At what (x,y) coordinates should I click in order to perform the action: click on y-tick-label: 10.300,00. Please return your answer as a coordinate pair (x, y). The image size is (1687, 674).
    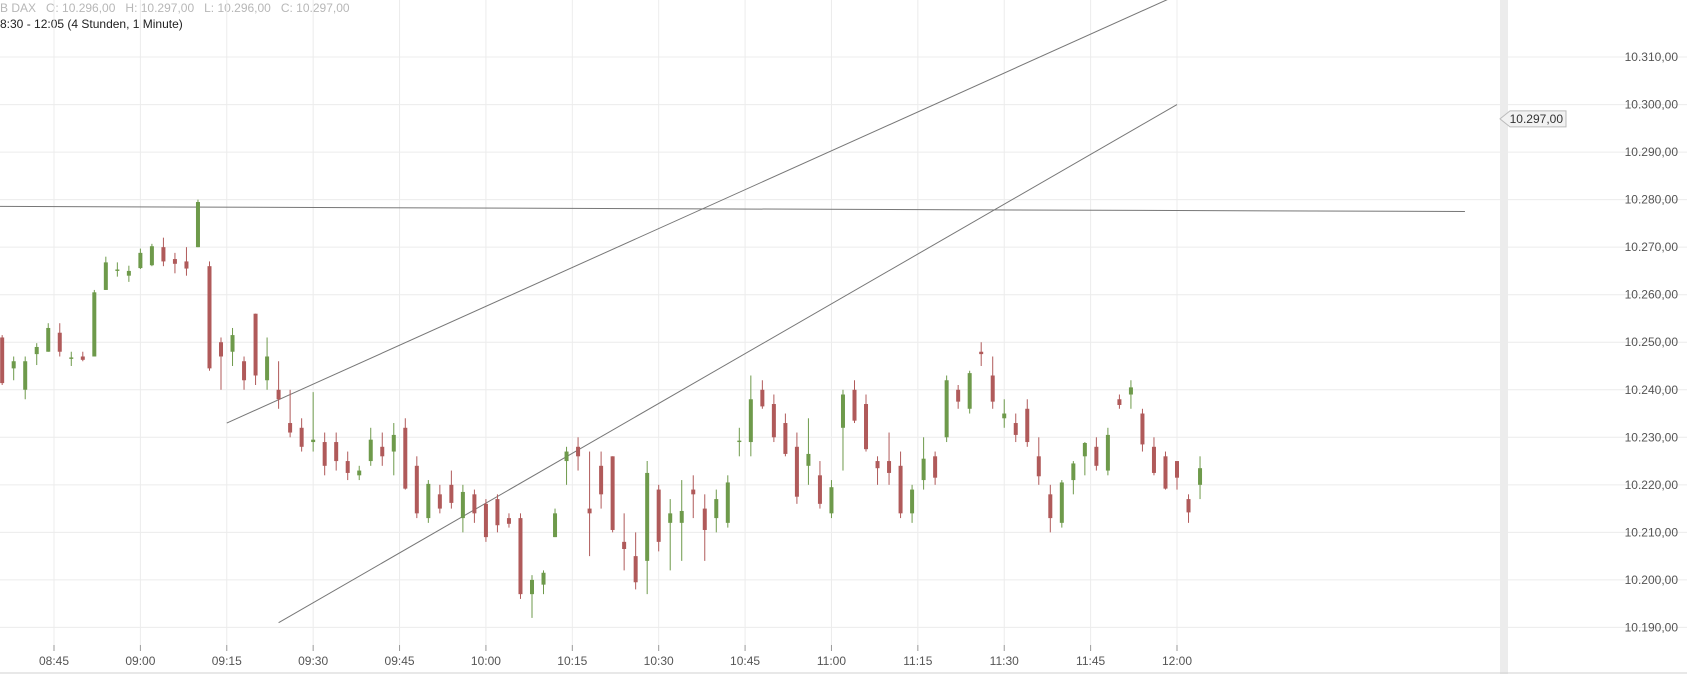
    Looking at the image, I should click on (1652, 105).